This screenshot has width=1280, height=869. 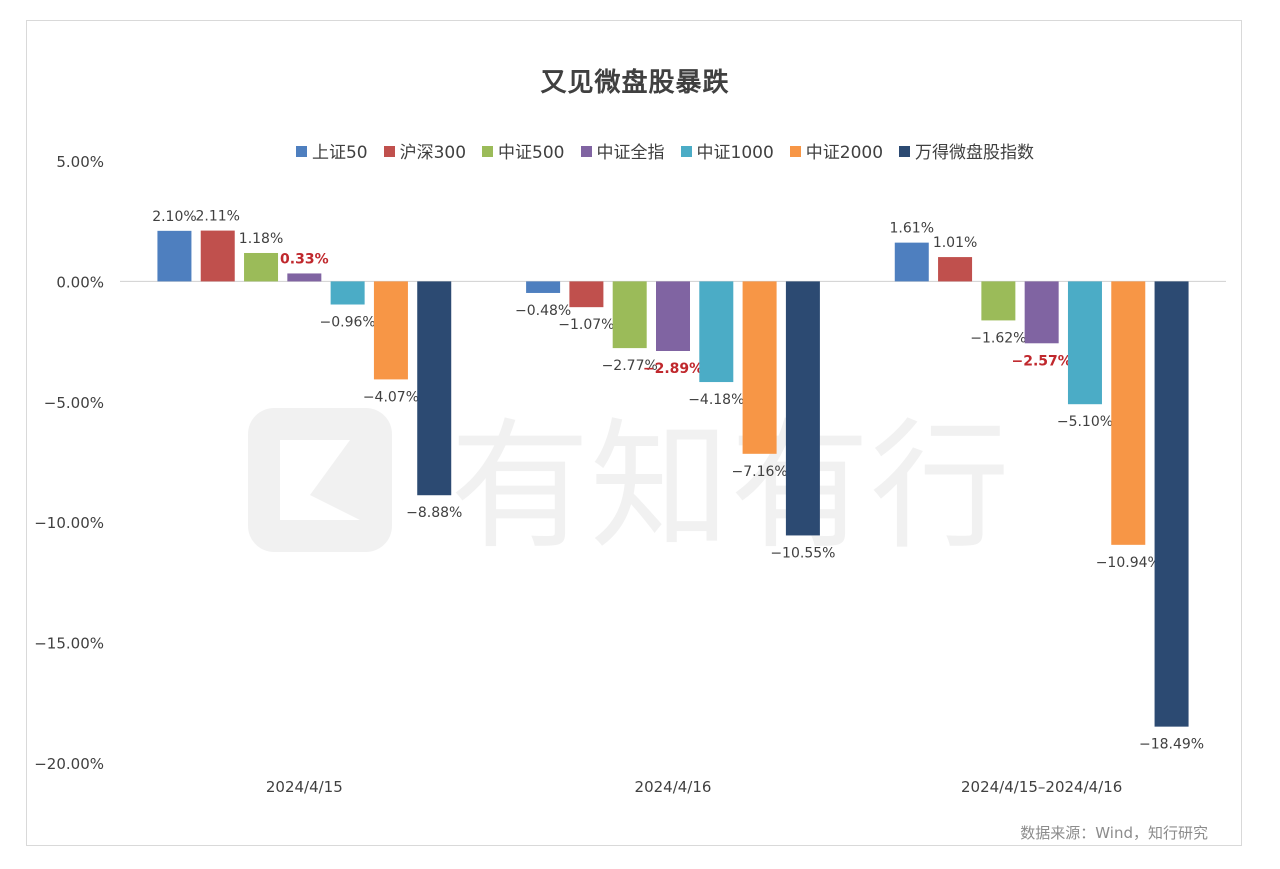 What do you see at coordinates (217, 217) in the screenshot?
I see `data-label: 2.11%` at bounding box center [217, 217].